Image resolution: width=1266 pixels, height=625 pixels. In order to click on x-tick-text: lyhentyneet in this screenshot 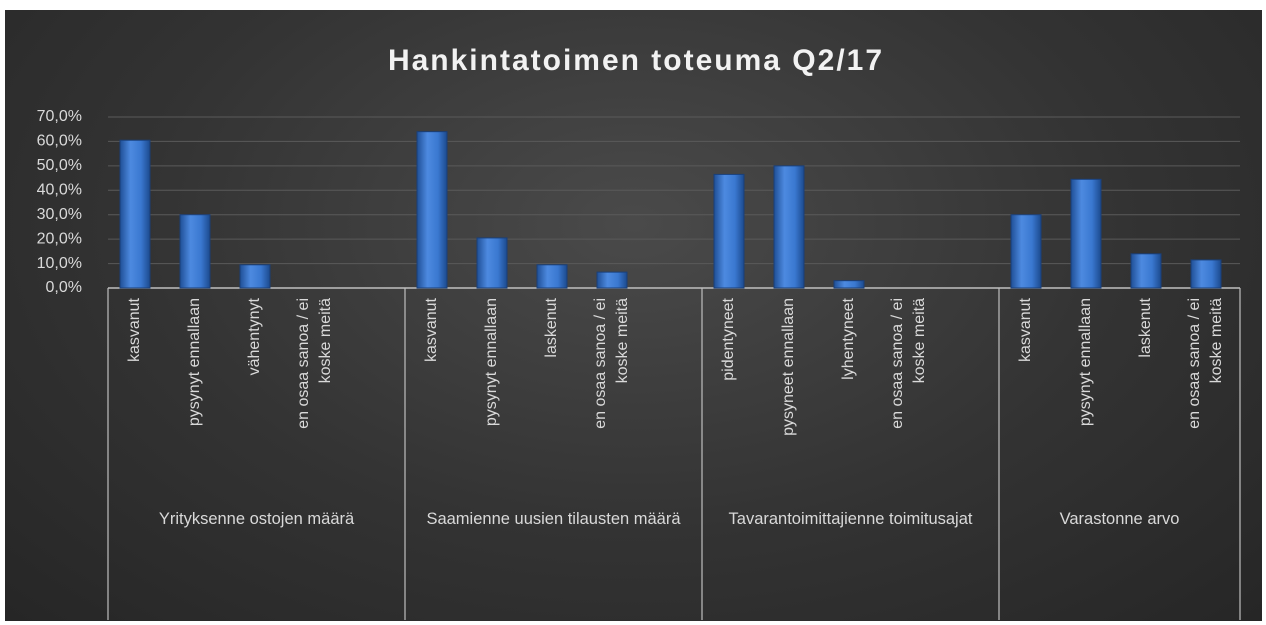, I will do `click(848, 339)`.